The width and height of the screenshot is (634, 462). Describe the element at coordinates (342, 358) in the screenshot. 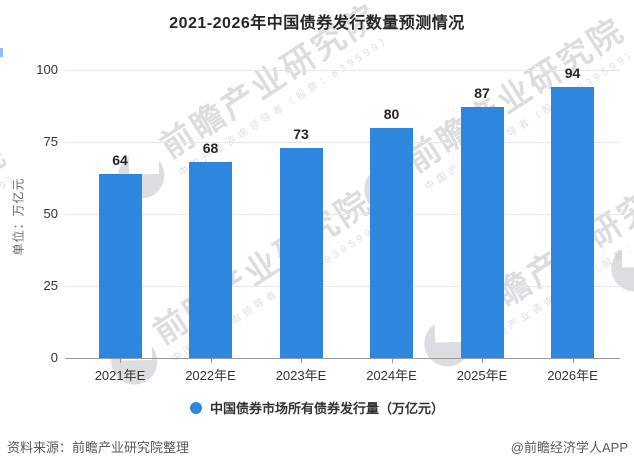

I see `x-axis-line` at that location.